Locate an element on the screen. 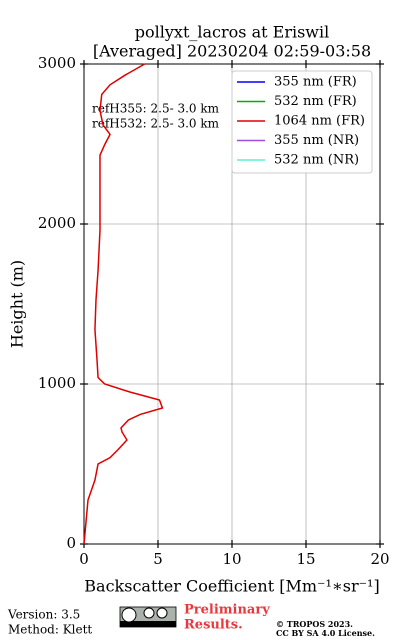 The height and width of the screenshot is (640, 400). chart-title: pollyxt_lacros at Eriswil is located at coordinates (232, 32).